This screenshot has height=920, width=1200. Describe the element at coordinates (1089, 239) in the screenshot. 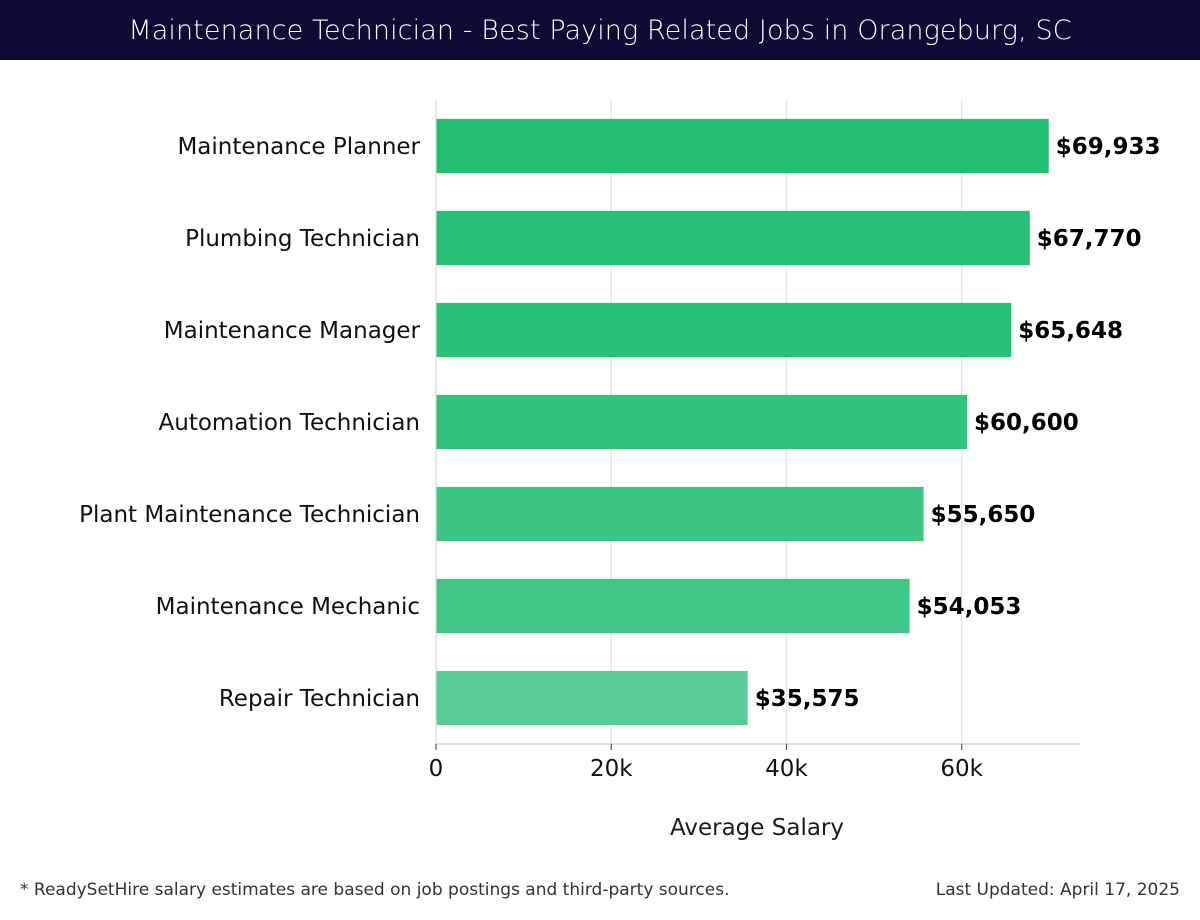

I see `value-label: $67,770` at that location.